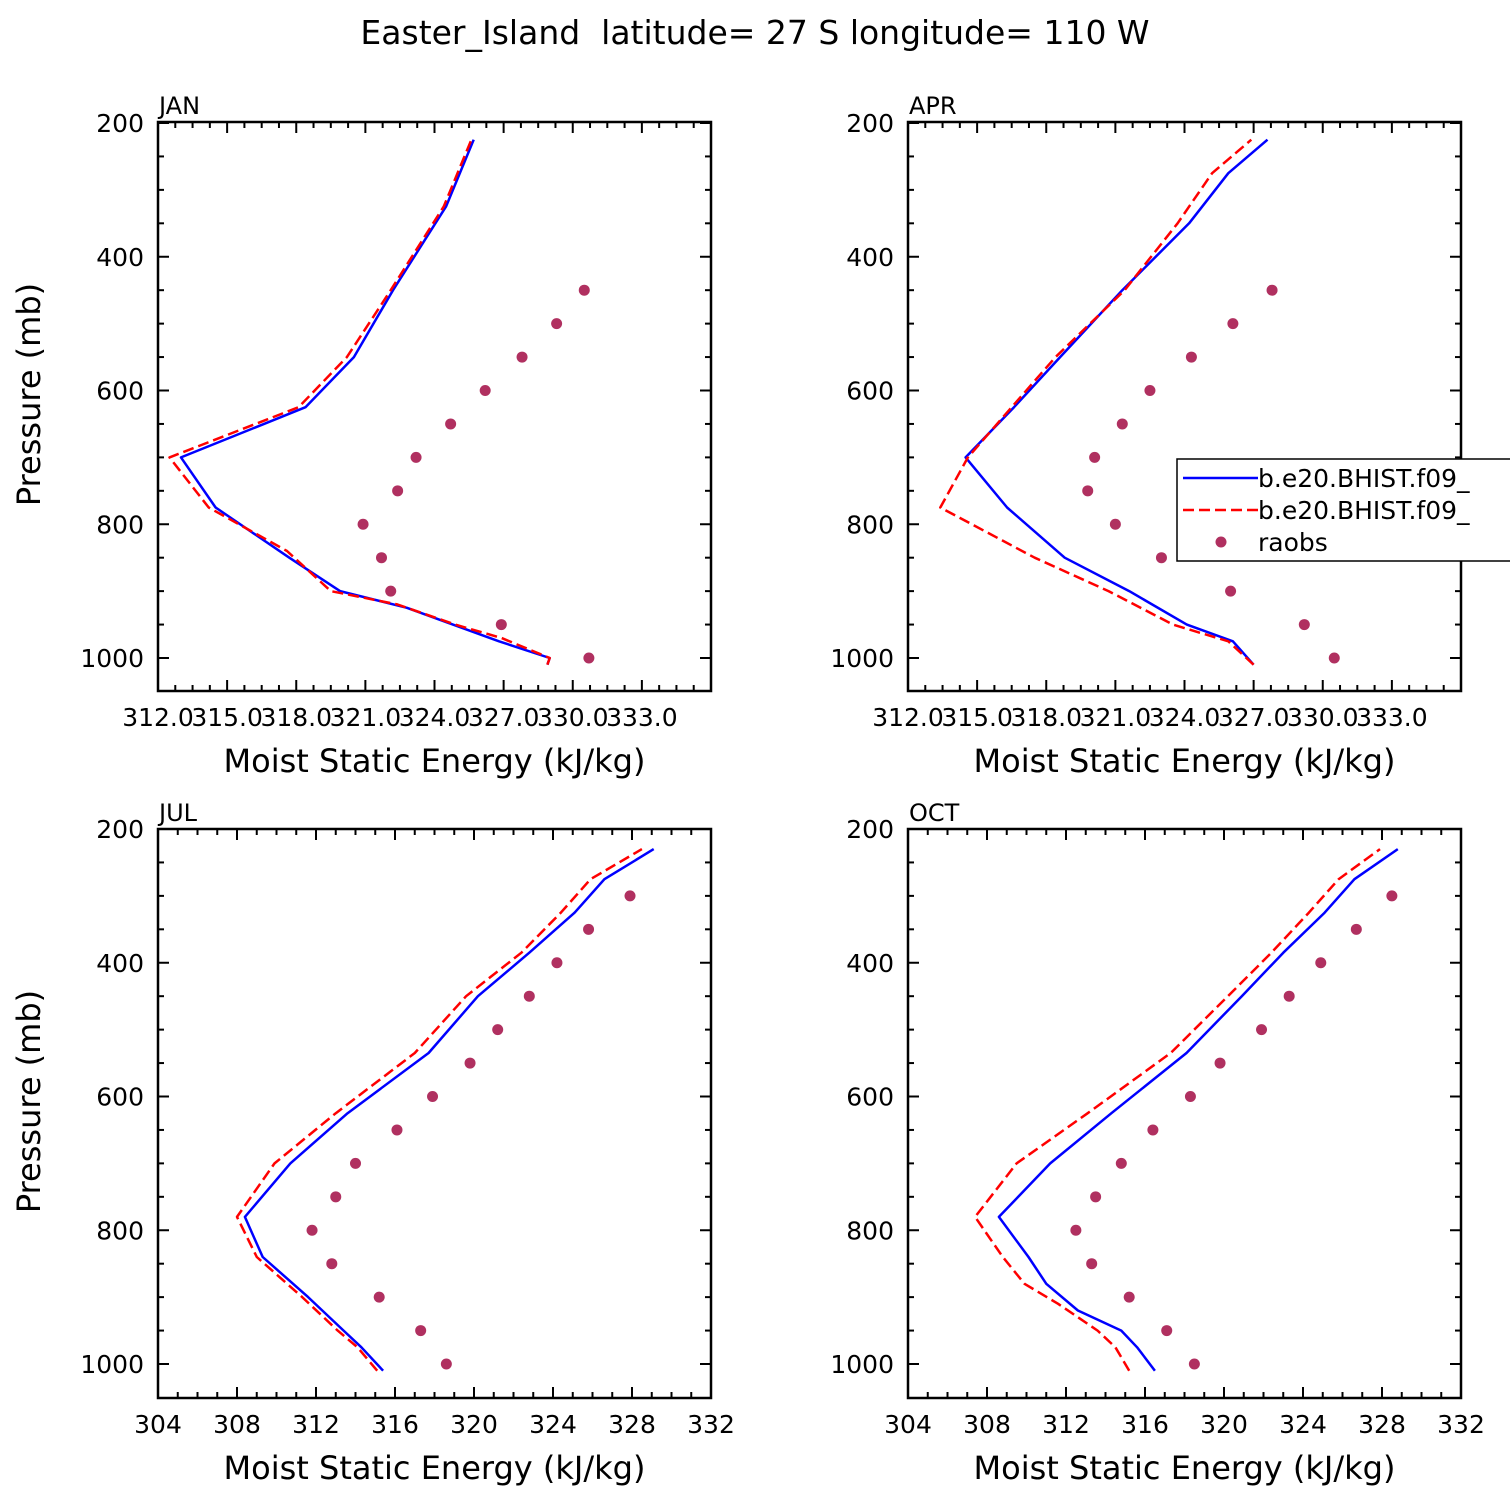 The image size is (1510, 1510). What do you see at coordinates (1364, 510) in the screenshot?
I see `legend-label: b.e20.BHIST.f09_` at bounding box center [1364, 510].